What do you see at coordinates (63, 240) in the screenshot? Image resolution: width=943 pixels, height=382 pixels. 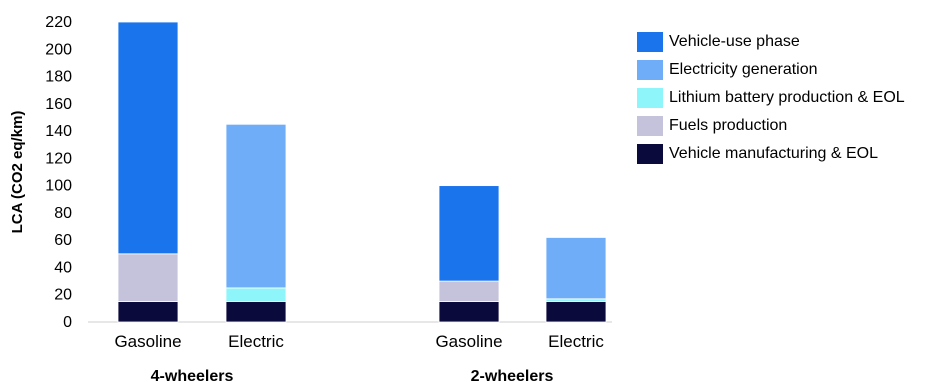 I see `y-tick-label: 60` at bounding box center [63, 240].